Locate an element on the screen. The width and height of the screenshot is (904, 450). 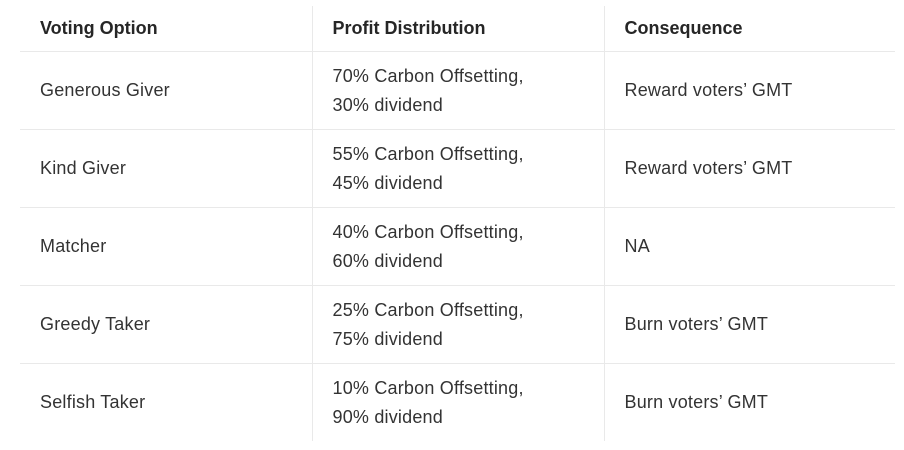
distribution-line: 75% dividend is located at coordinates (387, 338).